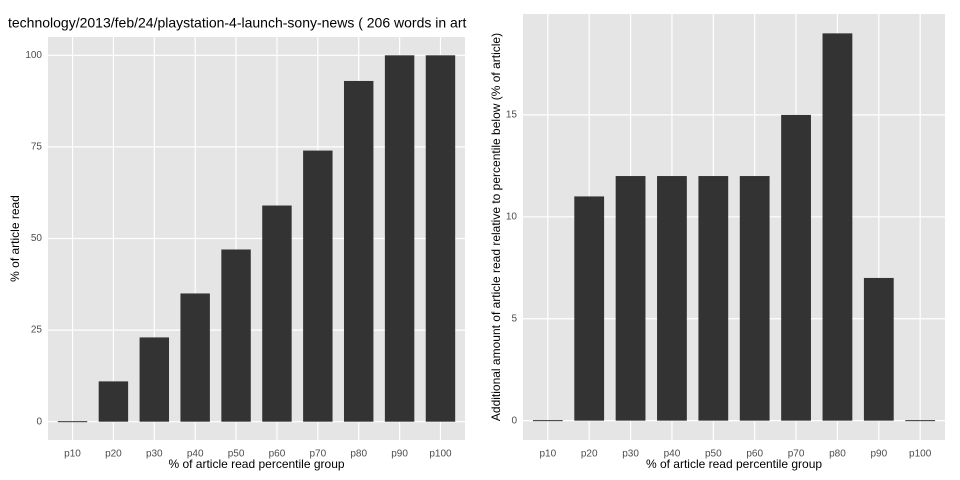  Describe the element at coordinates (15, 238) in the screenshot. I see `y-axis-title: % of article read` at that location.